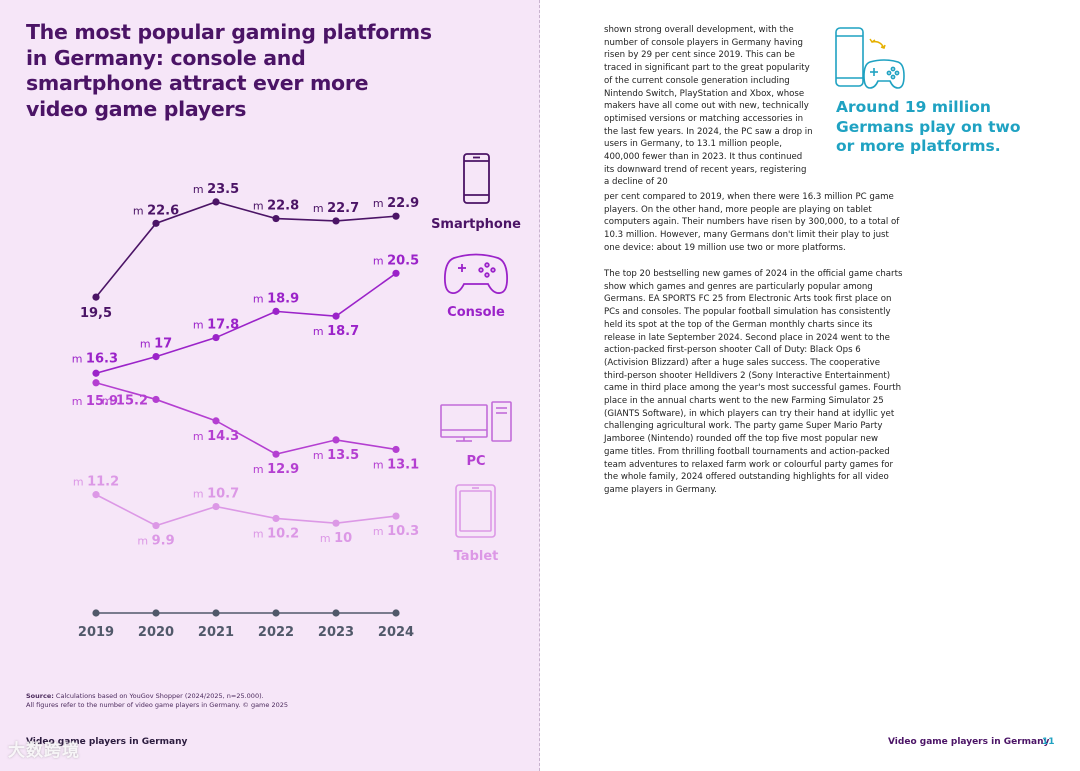 The image size is (1080, 771). What do you see at coordinates (396, 613) in the screenshot?
I see `x-axis-tick-2024` at bounding box center [396, 613].